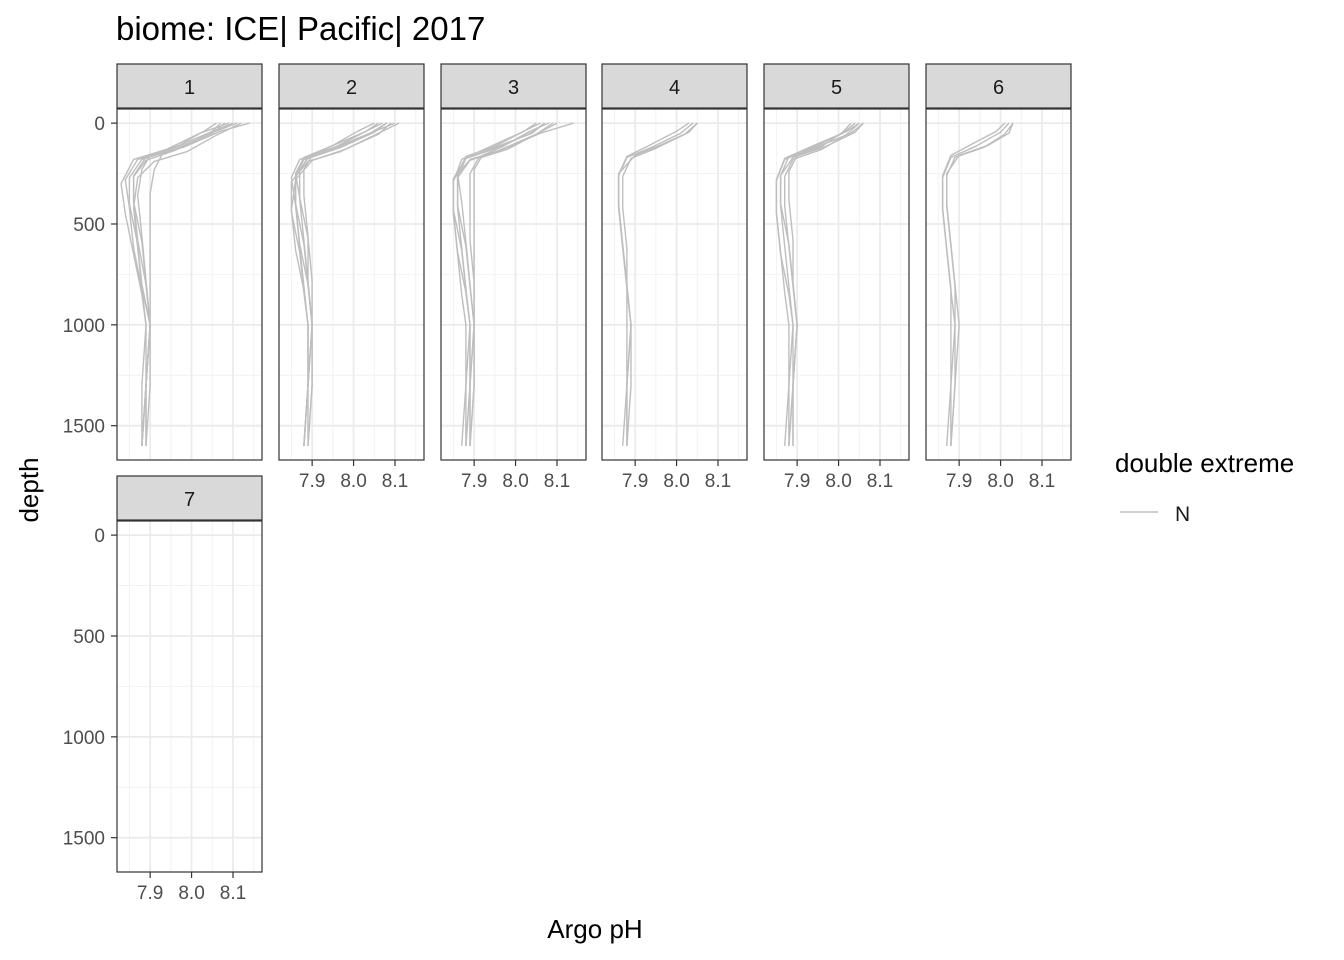 The height and width of the screenshot is (960, 1344). I want to click on facet-strip-label: 1, so click(189, 88).